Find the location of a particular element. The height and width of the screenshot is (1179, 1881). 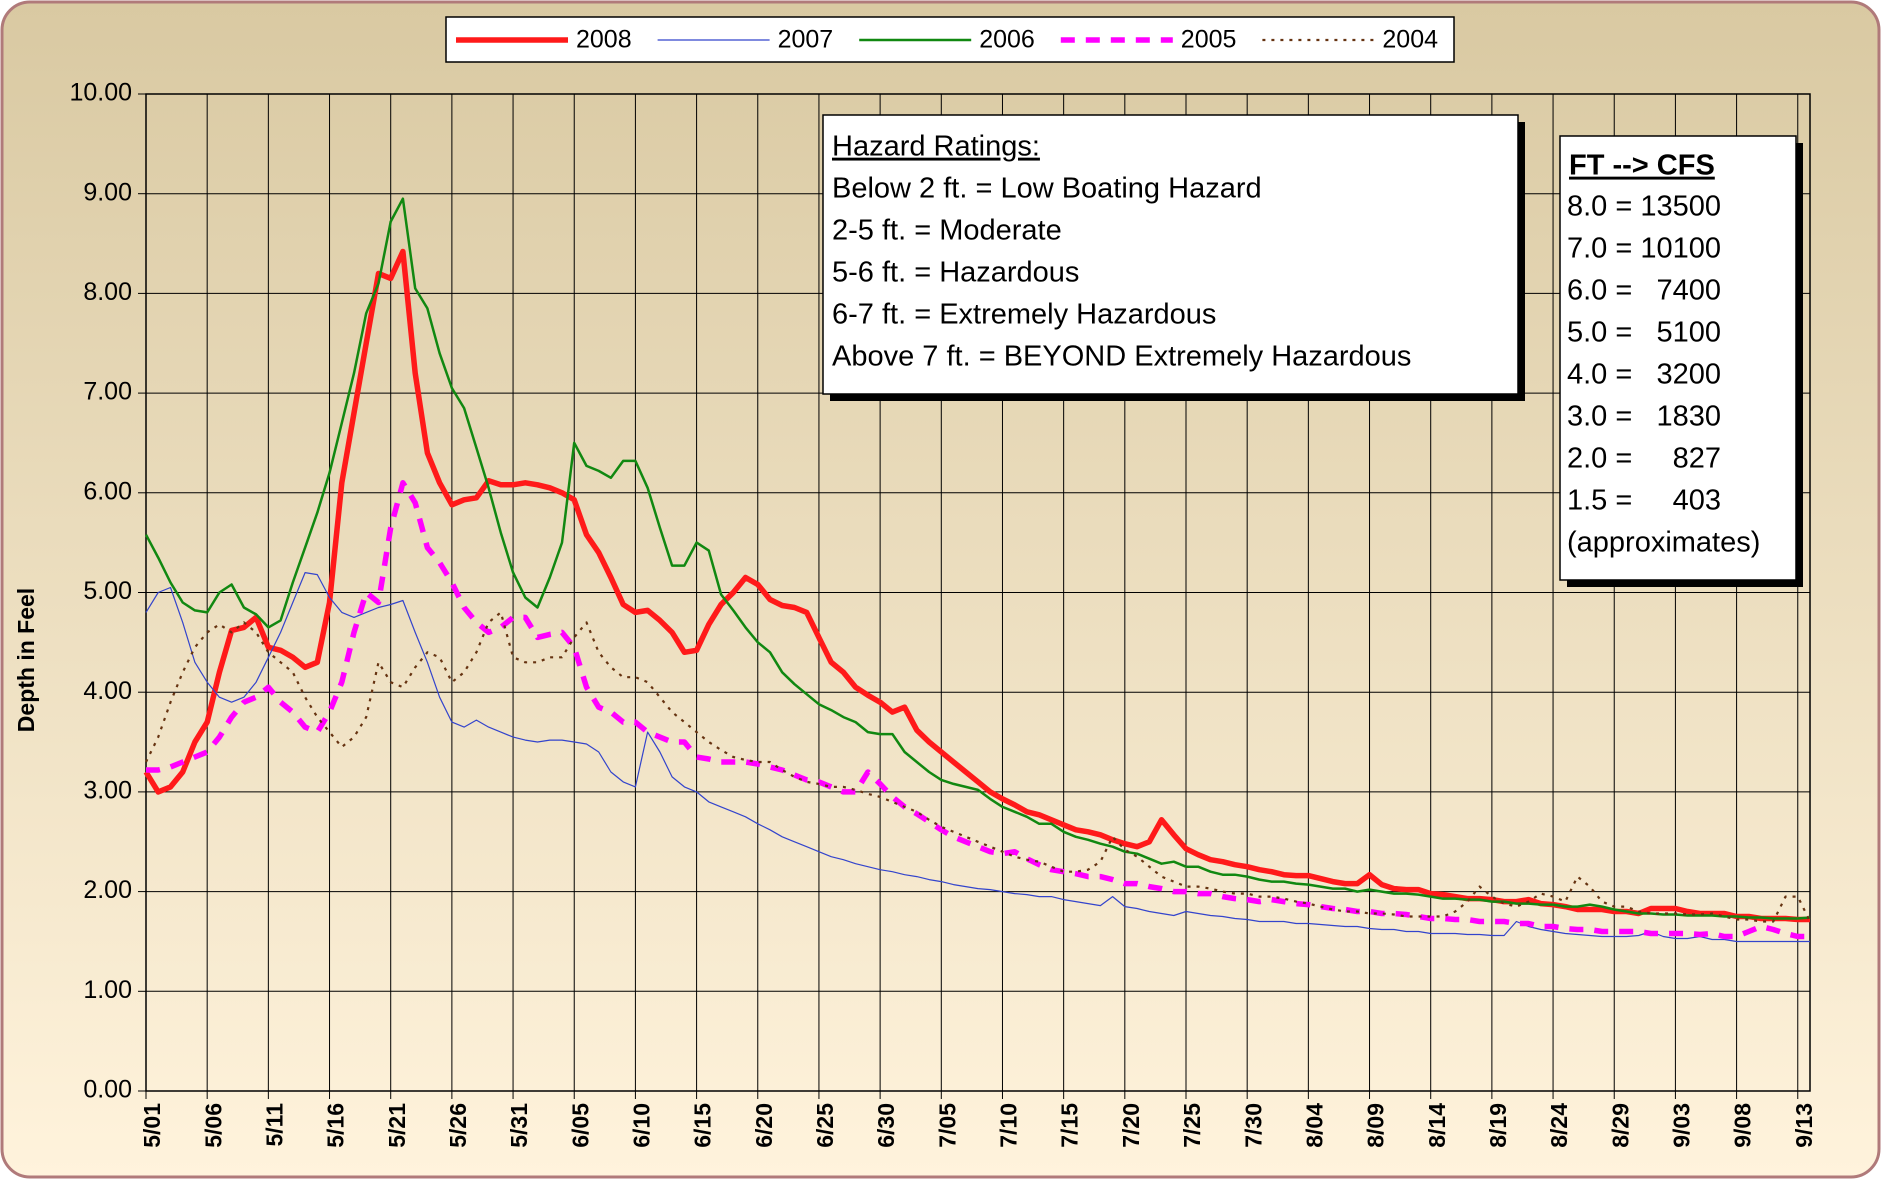

x-tick-label: 9/13 is located at coordinates (1804, 1125).